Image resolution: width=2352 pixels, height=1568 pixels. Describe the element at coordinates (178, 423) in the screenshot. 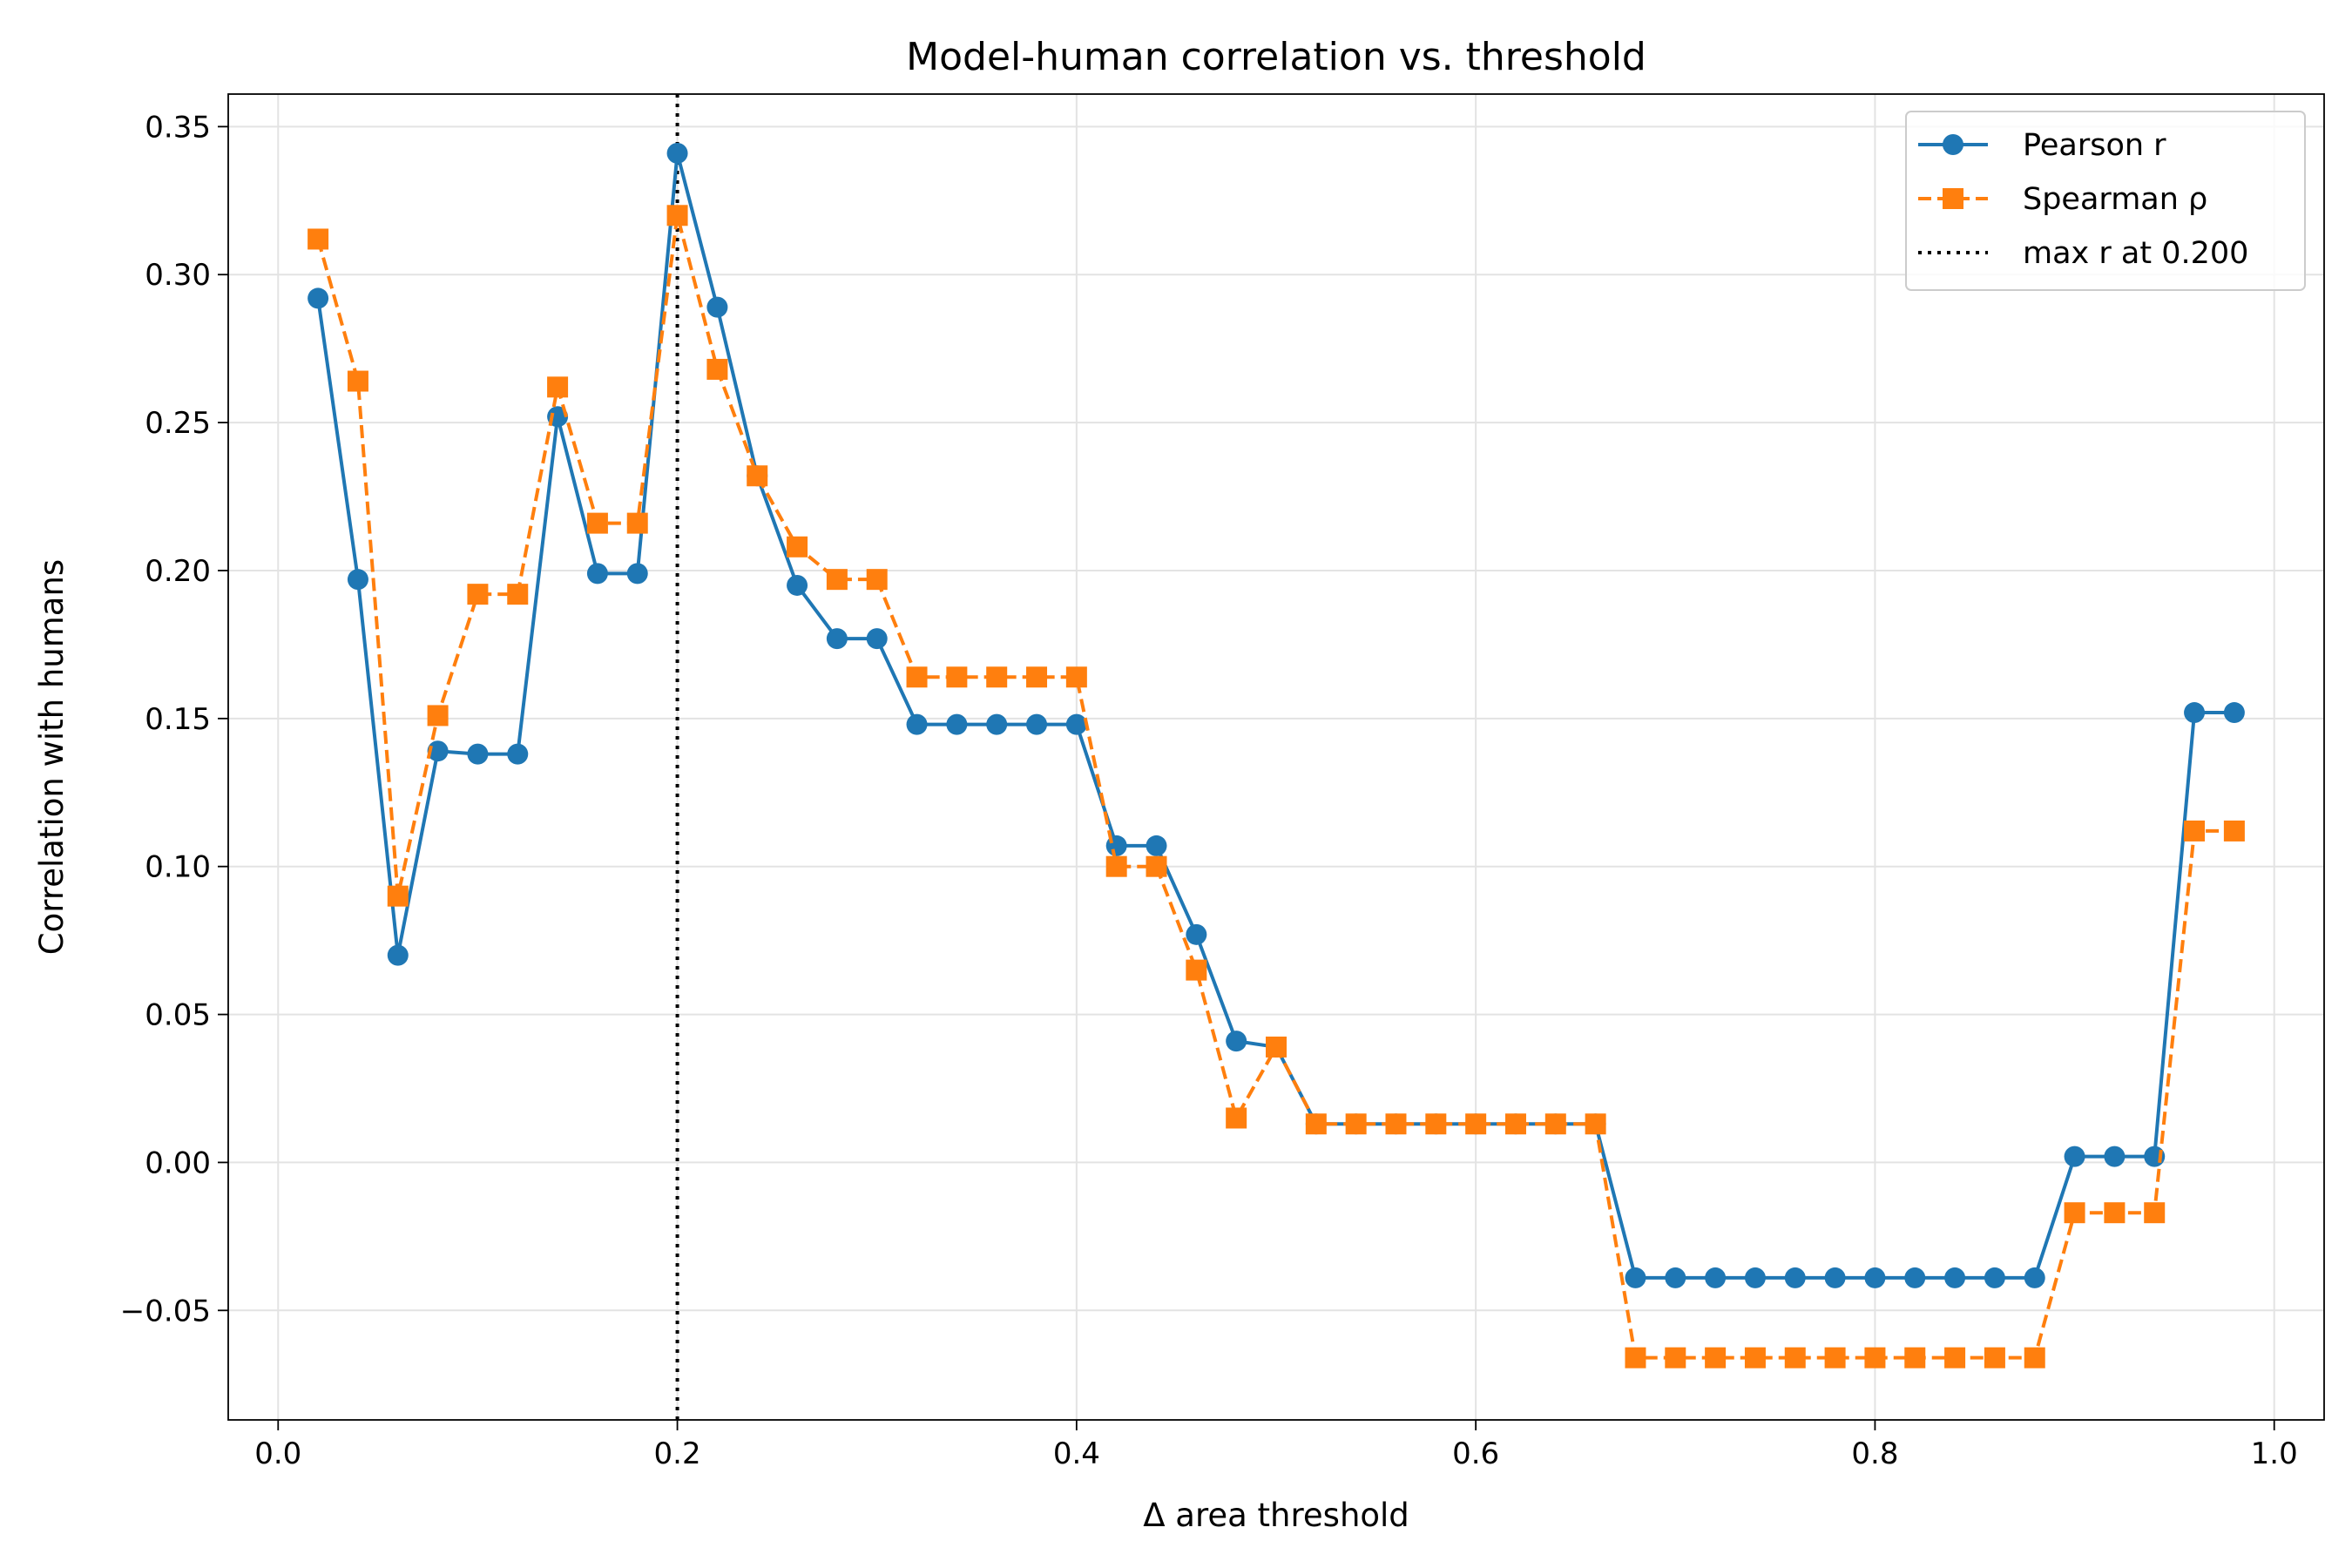

I see `y-tick-label: 0.25` at that location.